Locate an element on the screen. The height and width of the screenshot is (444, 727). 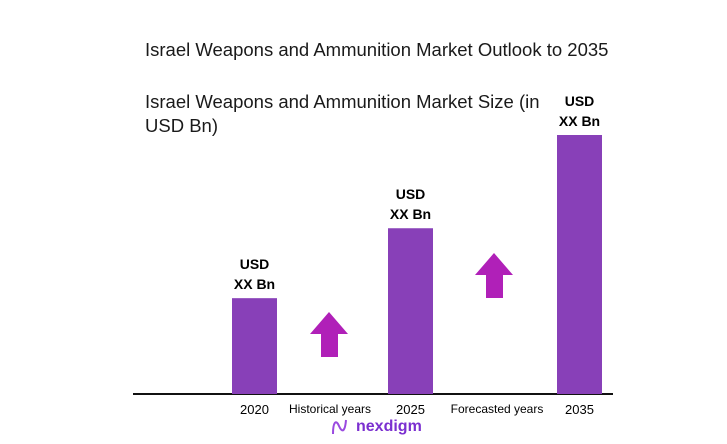
x-tick-label: 2025 is located at coordinates (410, 409).